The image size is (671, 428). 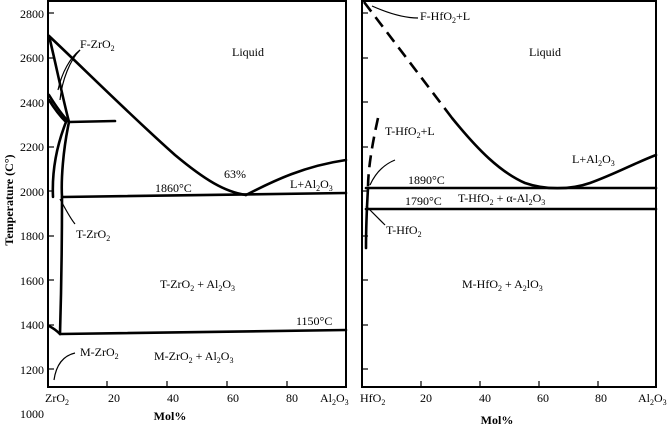 I want to click on x-tick-20-right: 20, so click(x=426, y=398).